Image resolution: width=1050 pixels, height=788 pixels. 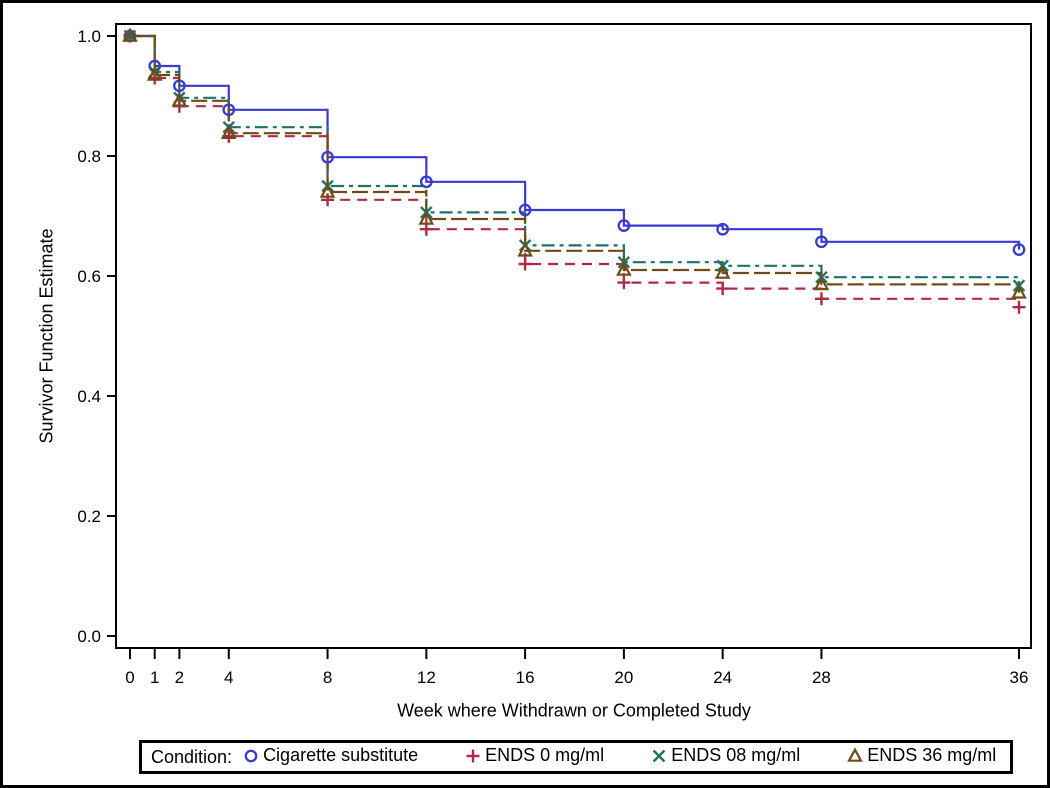 I want to click on x-axis-title: Week where Withdrawn or Completed Study, so click(x=574, y=710).